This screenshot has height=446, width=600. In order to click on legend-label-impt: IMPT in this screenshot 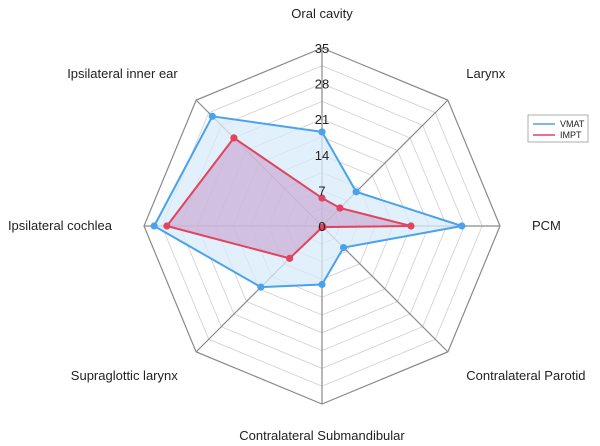, I will do `click(571, 135)`.